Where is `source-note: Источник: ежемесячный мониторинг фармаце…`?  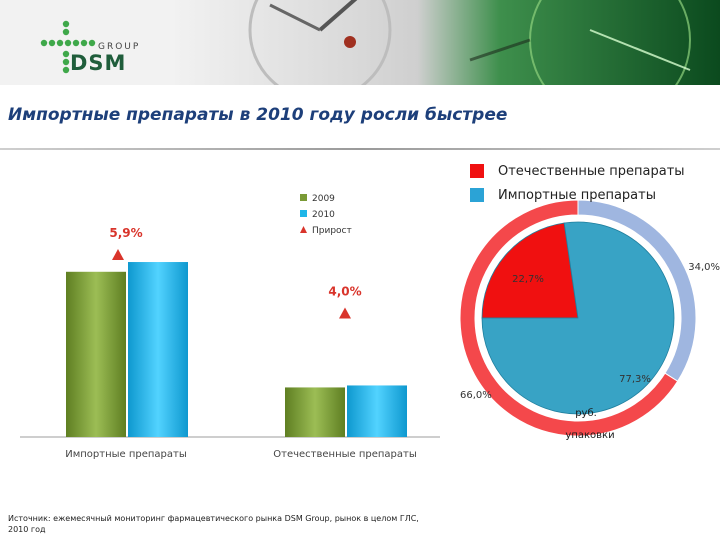 source-note: Источник: ежемесячный мониторинг фармаце… is located at coordinates (213, 524).